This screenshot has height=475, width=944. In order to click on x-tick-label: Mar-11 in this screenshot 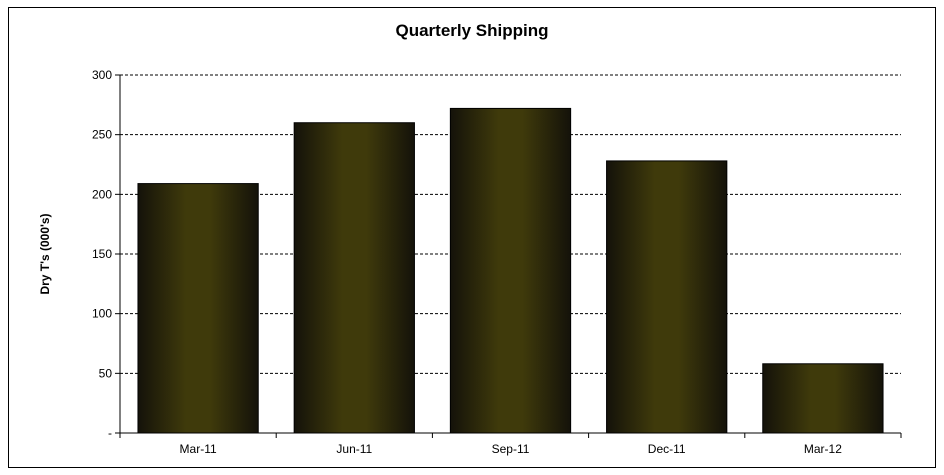, I will do `click(198, 449)`.